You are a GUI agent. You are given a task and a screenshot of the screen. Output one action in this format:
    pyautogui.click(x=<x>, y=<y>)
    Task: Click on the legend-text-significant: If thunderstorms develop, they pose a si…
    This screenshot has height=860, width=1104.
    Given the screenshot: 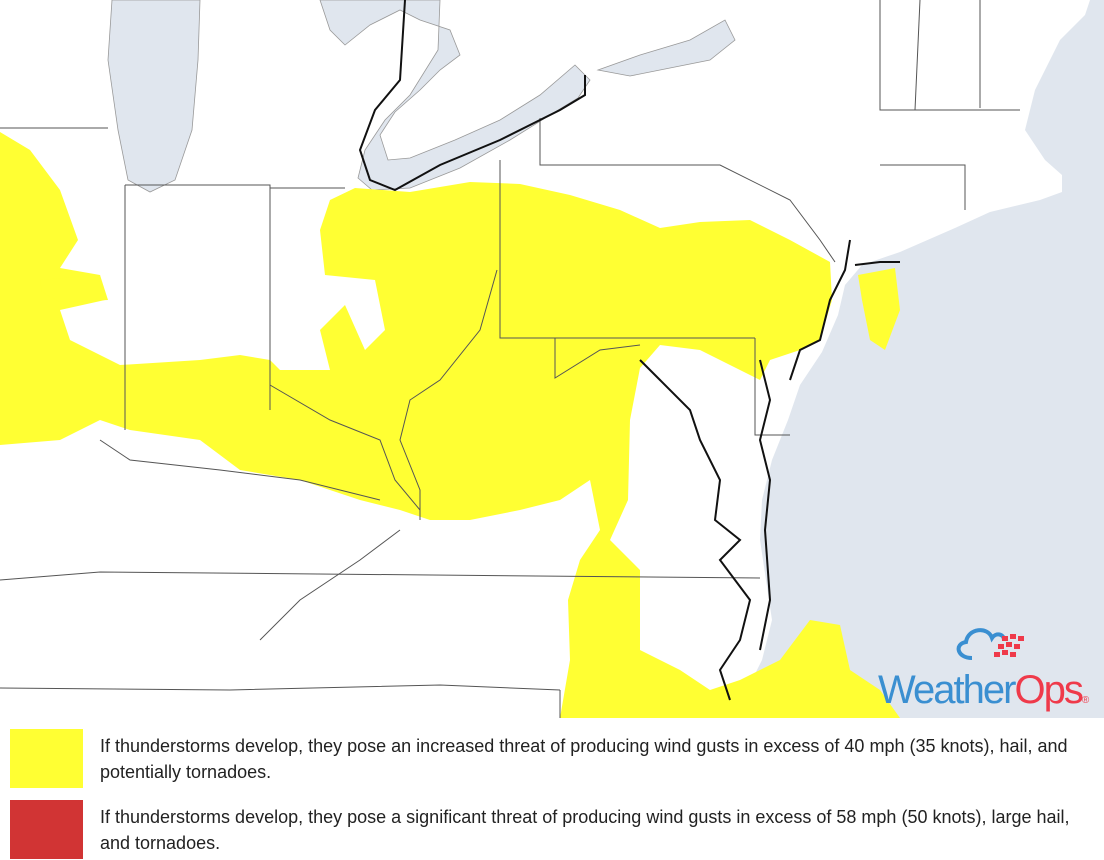 What is the action you would take?
    pyautogui.click(x=585, y=830)
    